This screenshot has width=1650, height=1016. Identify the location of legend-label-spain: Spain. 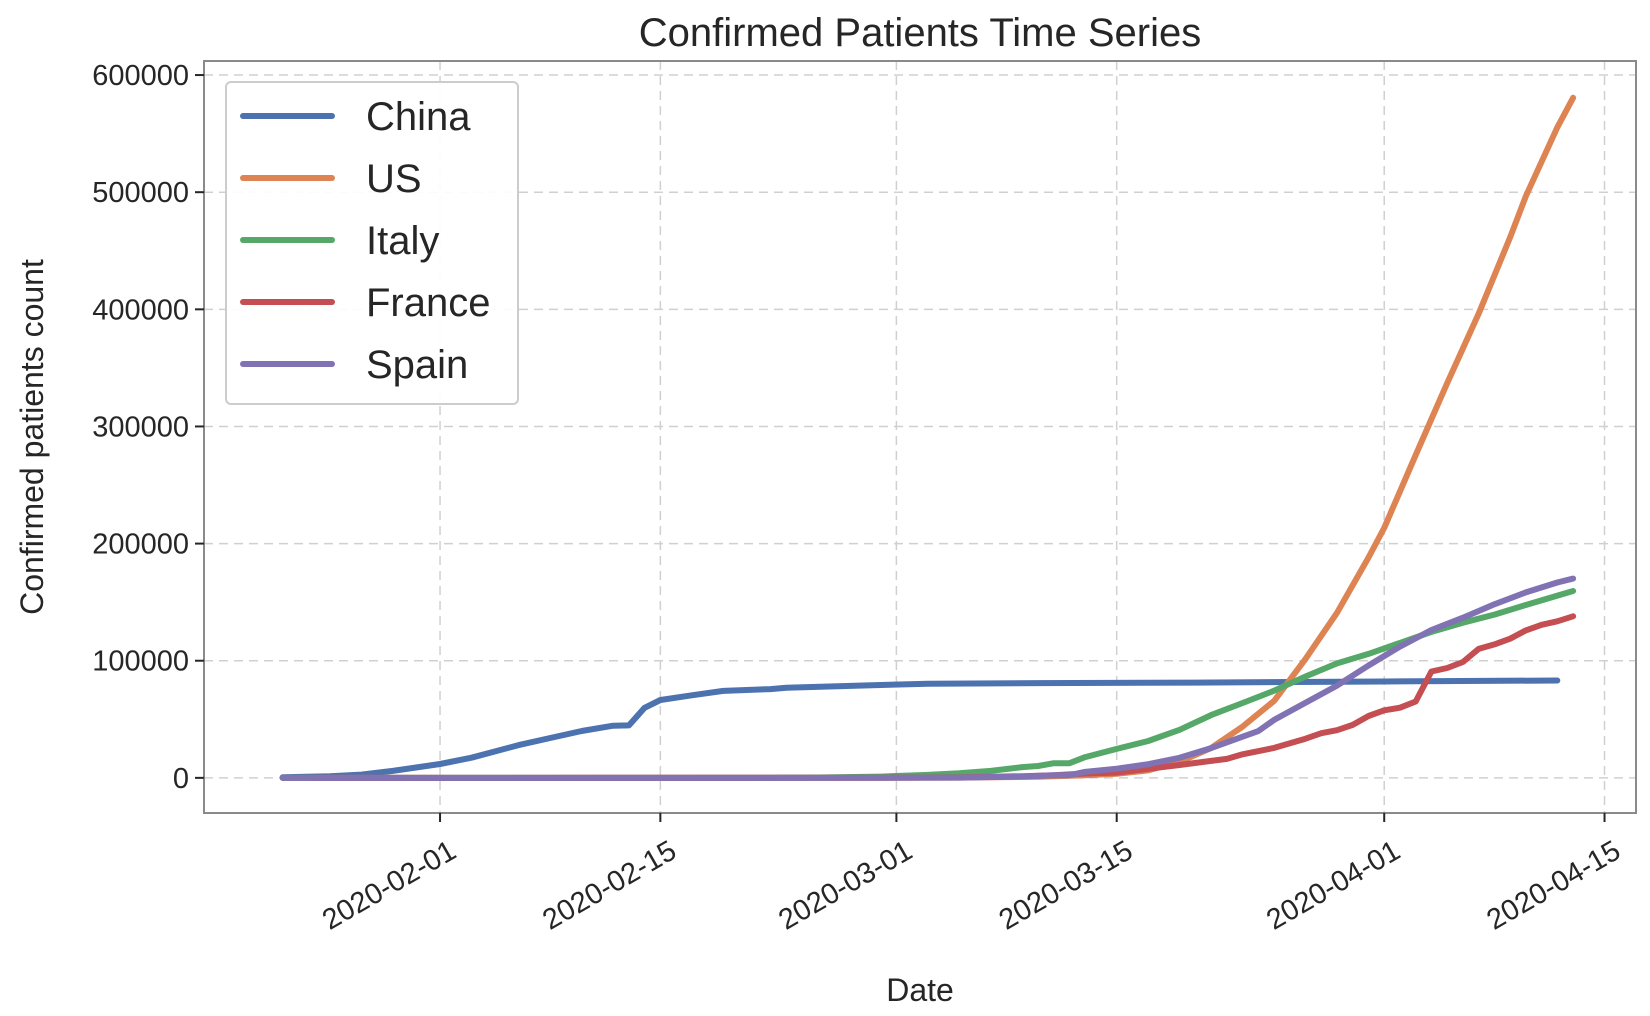
(417, 365).